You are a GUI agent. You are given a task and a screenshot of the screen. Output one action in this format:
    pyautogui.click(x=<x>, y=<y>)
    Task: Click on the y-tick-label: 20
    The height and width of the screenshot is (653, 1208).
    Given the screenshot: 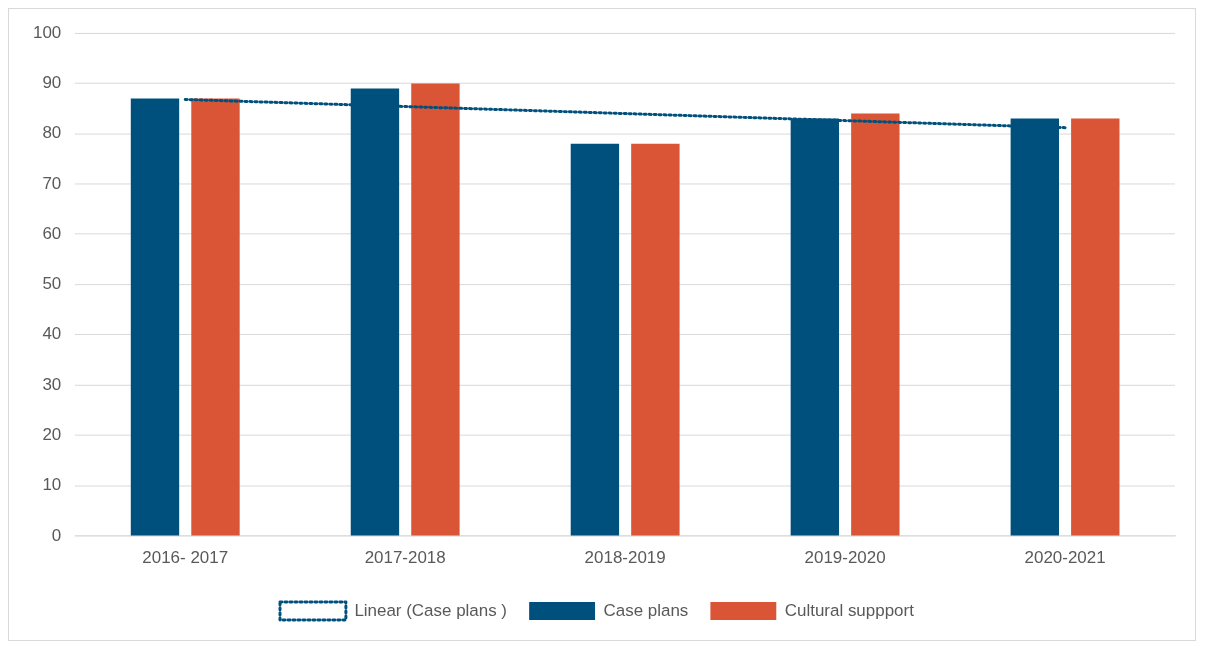 What is the action you would take?
    pyautogui.click(x=52, y=435)
    